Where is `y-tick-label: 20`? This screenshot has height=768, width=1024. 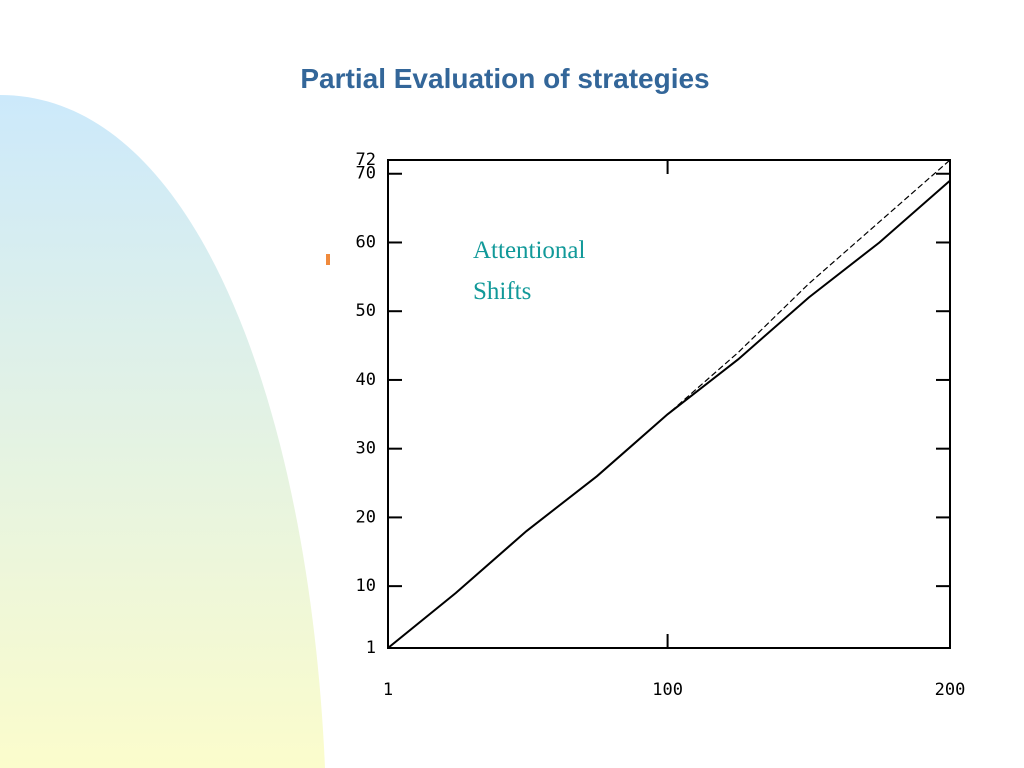
y-tick-label: 20 is located at coordinates (366, 517).